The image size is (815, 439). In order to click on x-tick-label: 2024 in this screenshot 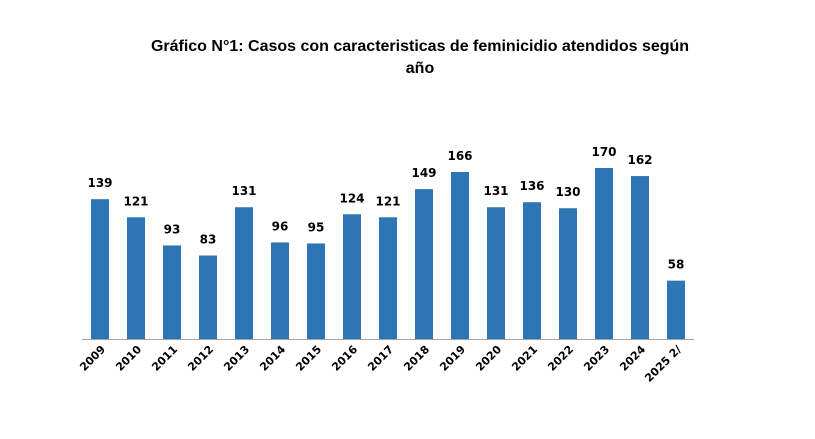, I will do `click(632, 358)`.